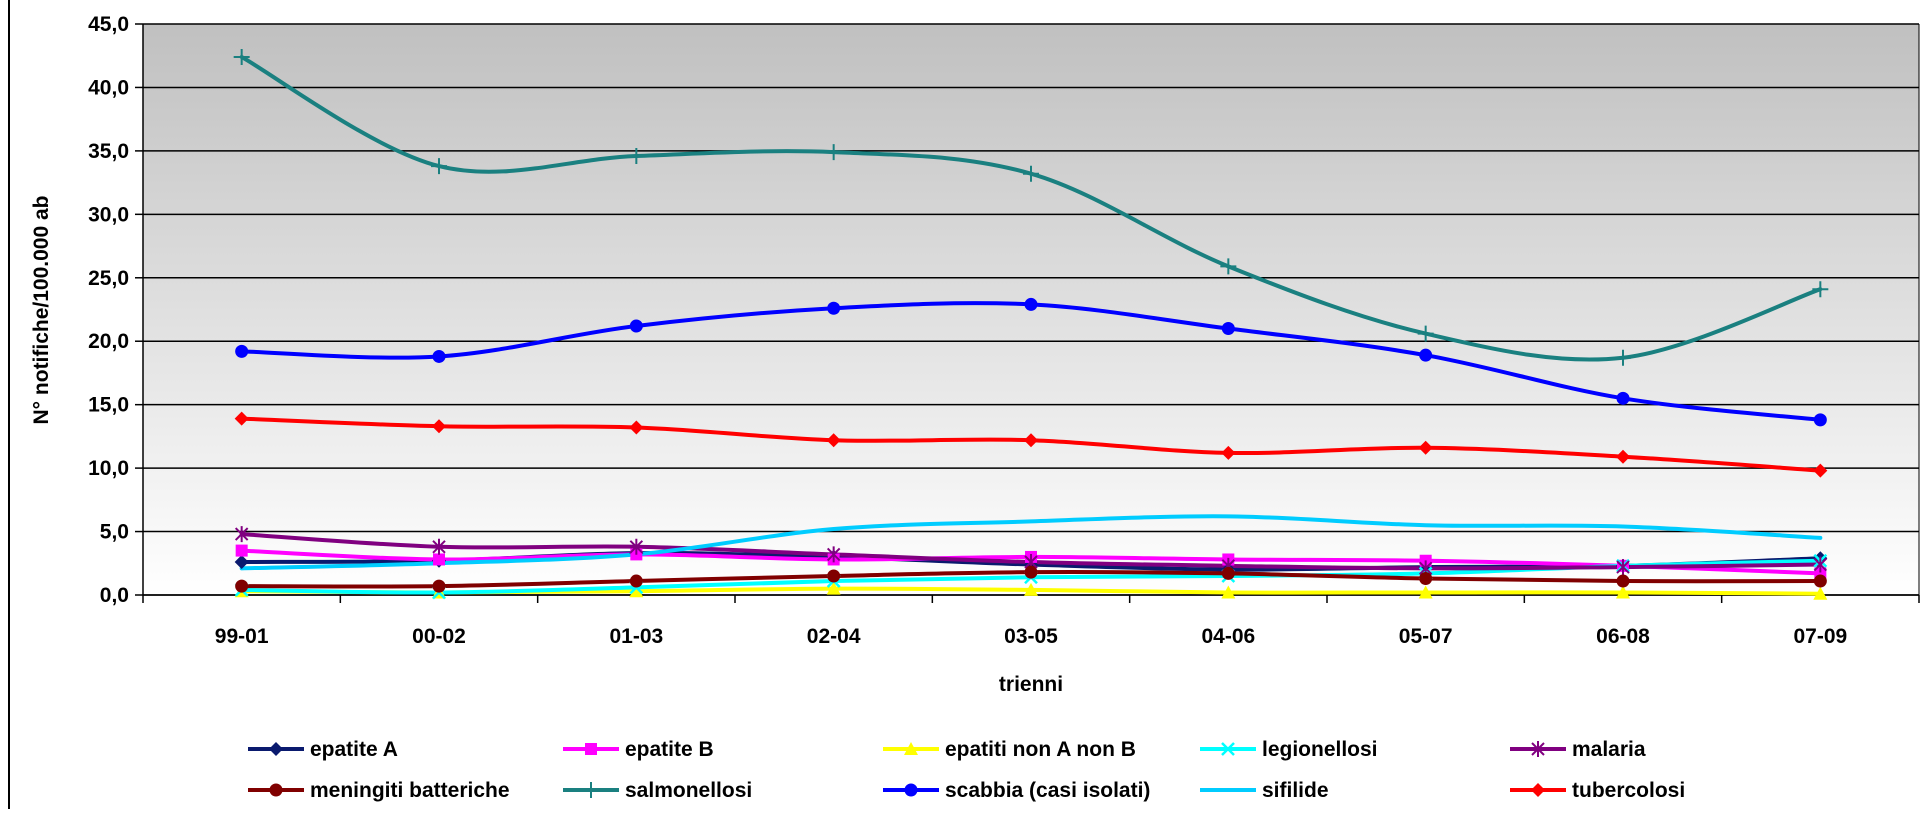 The height and width of the screenshot is (814, 1921). What do you see at coordinates (636, 636) in the screenshot?
I see `x-tick-label: 01-03` at bounding box center [636, 636].